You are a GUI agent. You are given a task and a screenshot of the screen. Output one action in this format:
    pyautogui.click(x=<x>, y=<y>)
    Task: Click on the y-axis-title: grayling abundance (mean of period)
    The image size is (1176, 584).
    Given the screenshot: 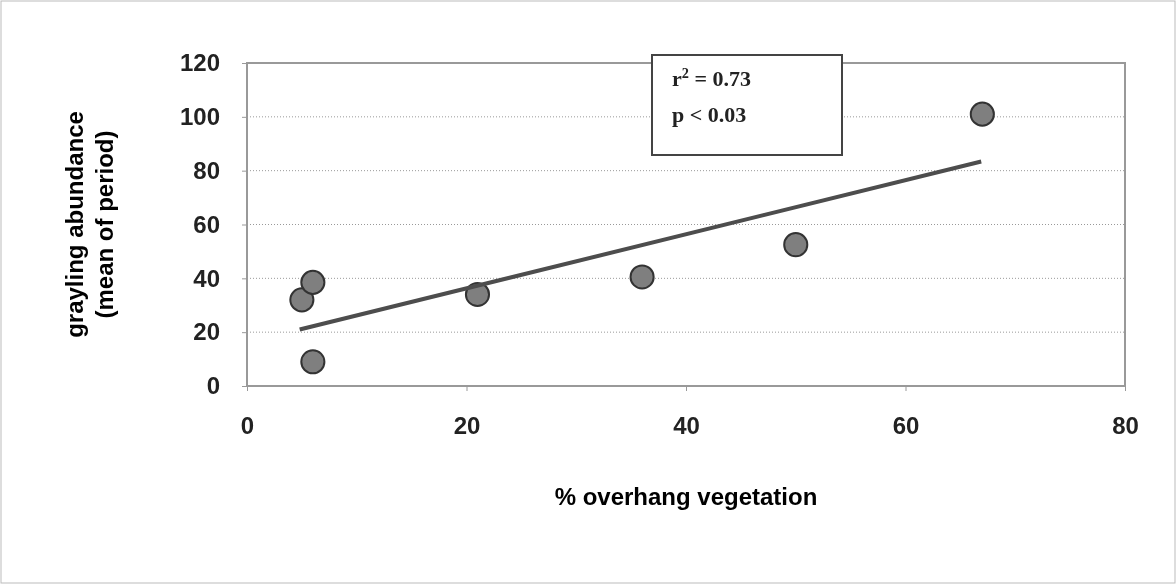 What is the action you would take?
    pyautogui.click(x=89, y=224)
    